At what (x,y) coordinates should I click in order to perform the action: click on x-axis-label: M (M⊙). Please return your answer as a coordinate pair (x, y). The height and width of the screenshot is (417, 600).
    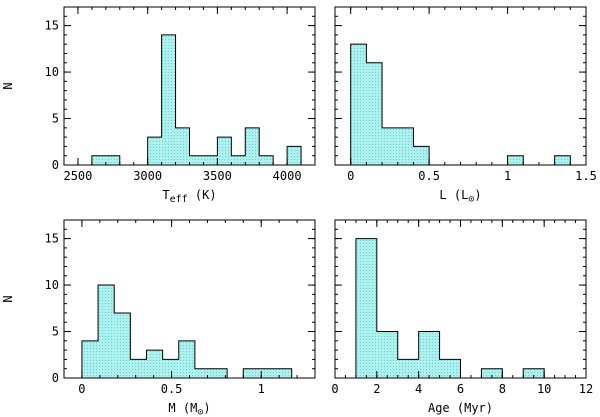
    Looking at the image, I should click on (189, 409).